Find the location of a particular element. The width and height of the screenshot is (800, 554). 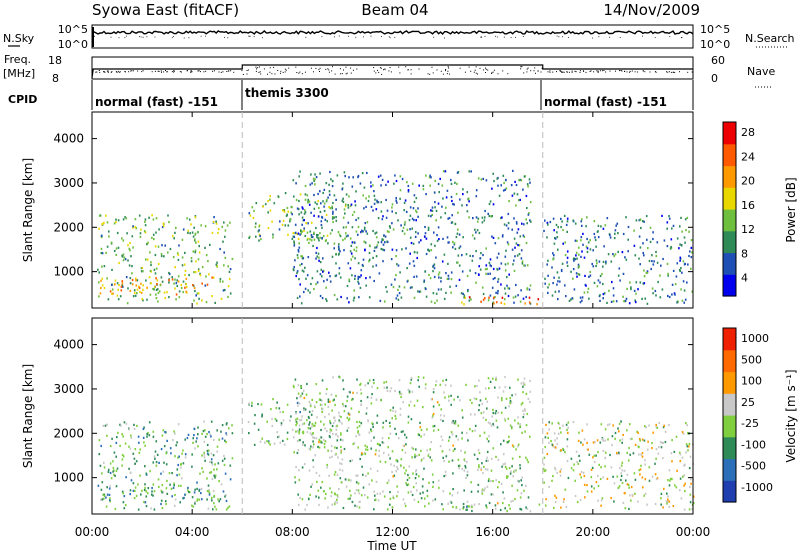

nsky-trace is located at coordinates (392, 37).